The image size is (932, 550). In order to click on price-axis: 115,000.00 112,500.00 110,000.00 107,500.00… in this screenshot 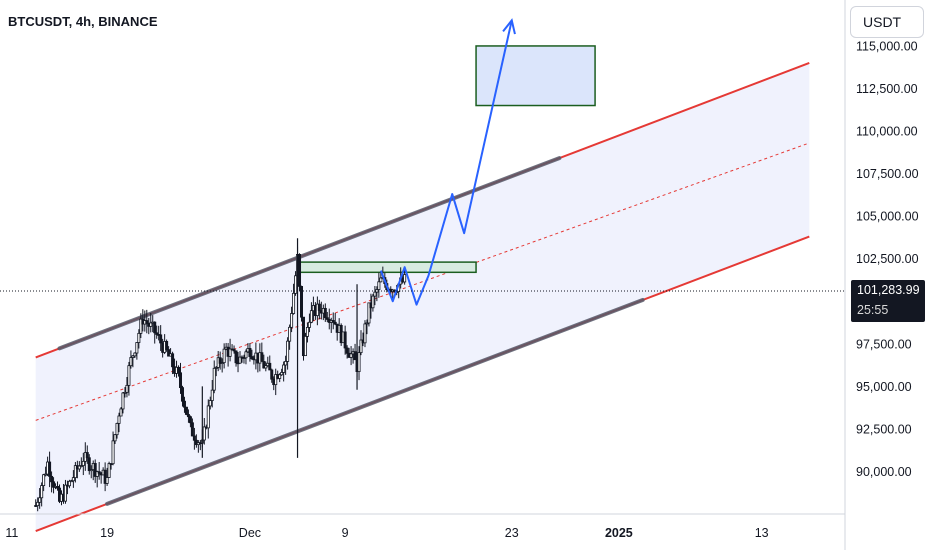, I will do `click(887, 258)`.